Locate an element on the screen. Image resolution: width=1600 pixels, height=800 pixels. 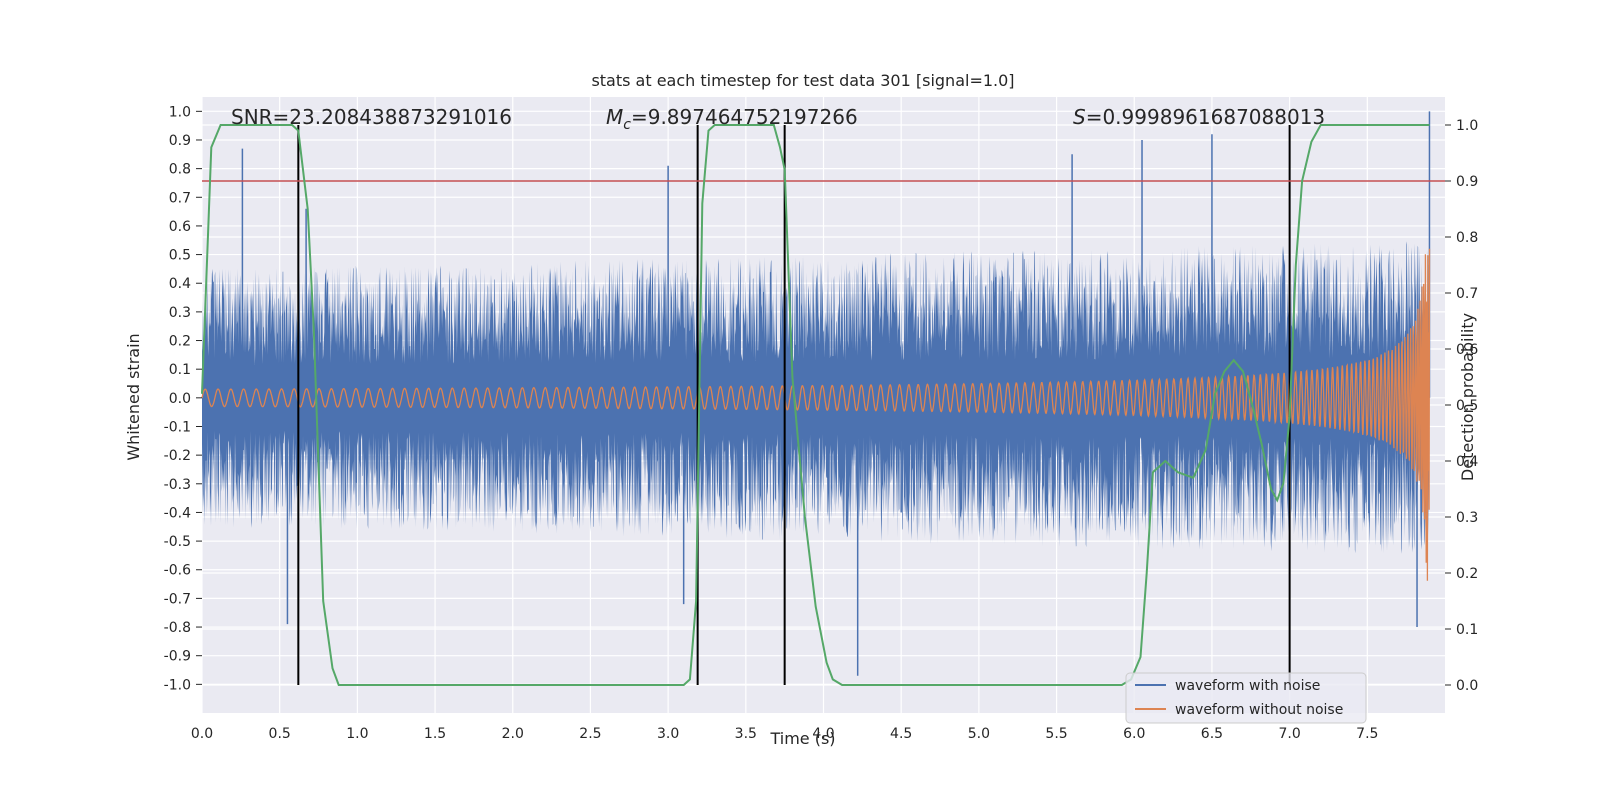
y-tick-label: 0.0 is located at coordinates (180, 399).